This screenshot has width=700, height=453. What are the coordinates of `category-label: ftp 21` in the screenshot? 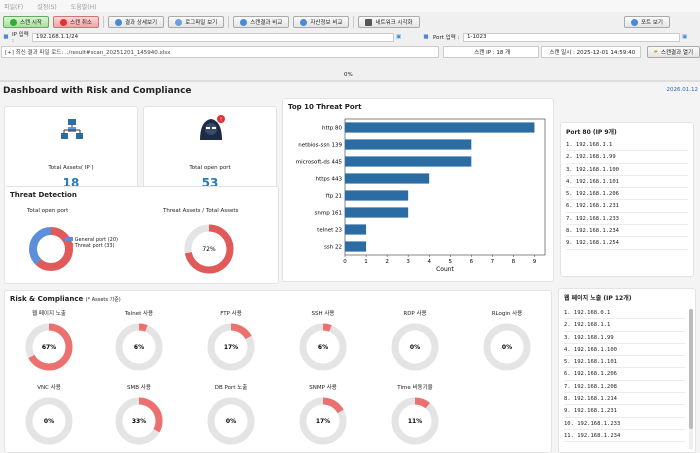 It's located at (334, 197).